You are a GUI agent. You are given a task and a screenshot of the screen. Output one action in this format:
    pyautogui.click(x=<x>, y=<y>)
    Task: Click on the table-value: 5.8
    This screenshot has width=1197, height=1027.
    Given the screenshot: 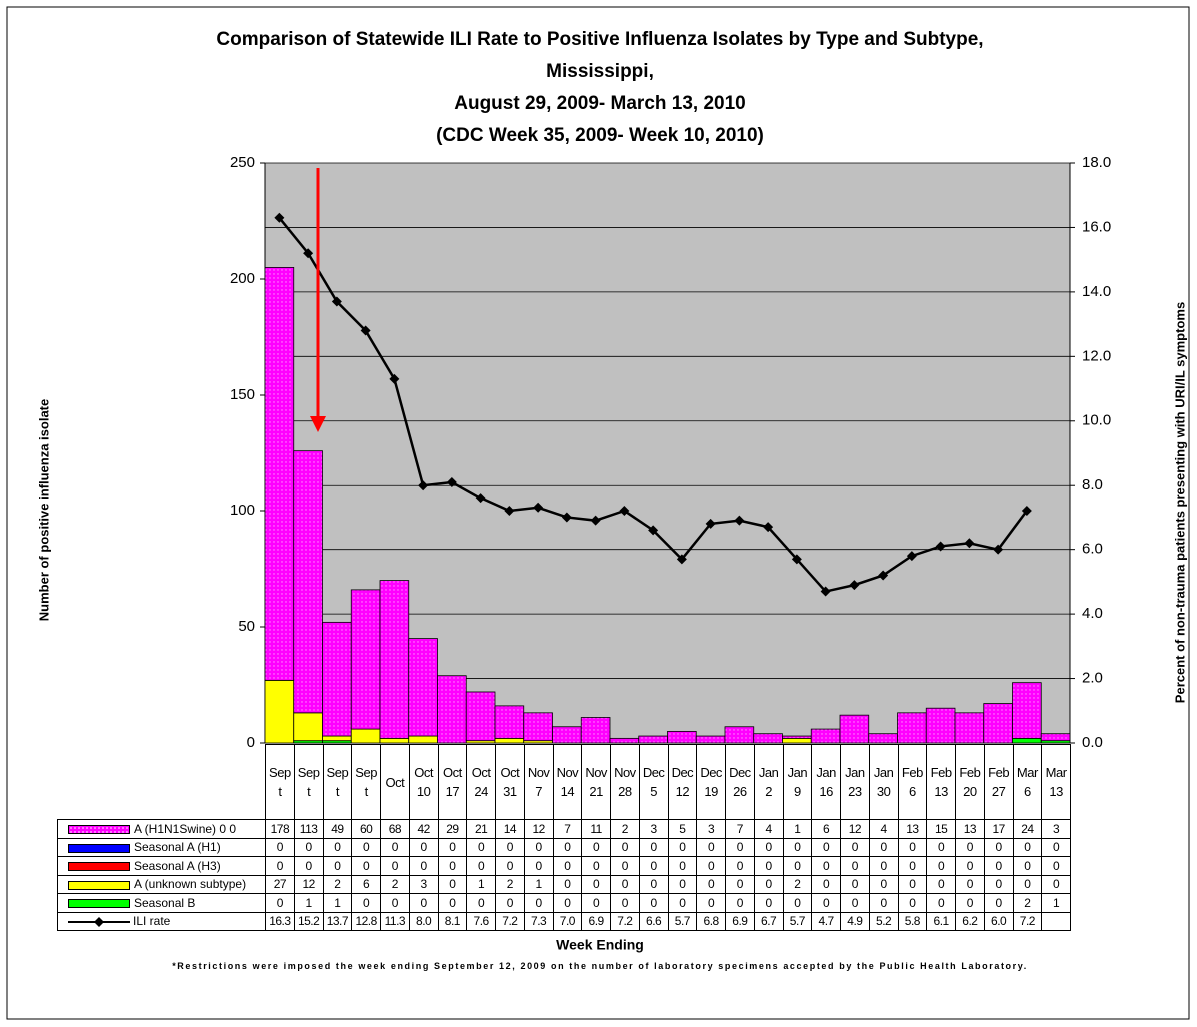 What is the action you would take?
    pyautogui.click(x=912, y=921)
    